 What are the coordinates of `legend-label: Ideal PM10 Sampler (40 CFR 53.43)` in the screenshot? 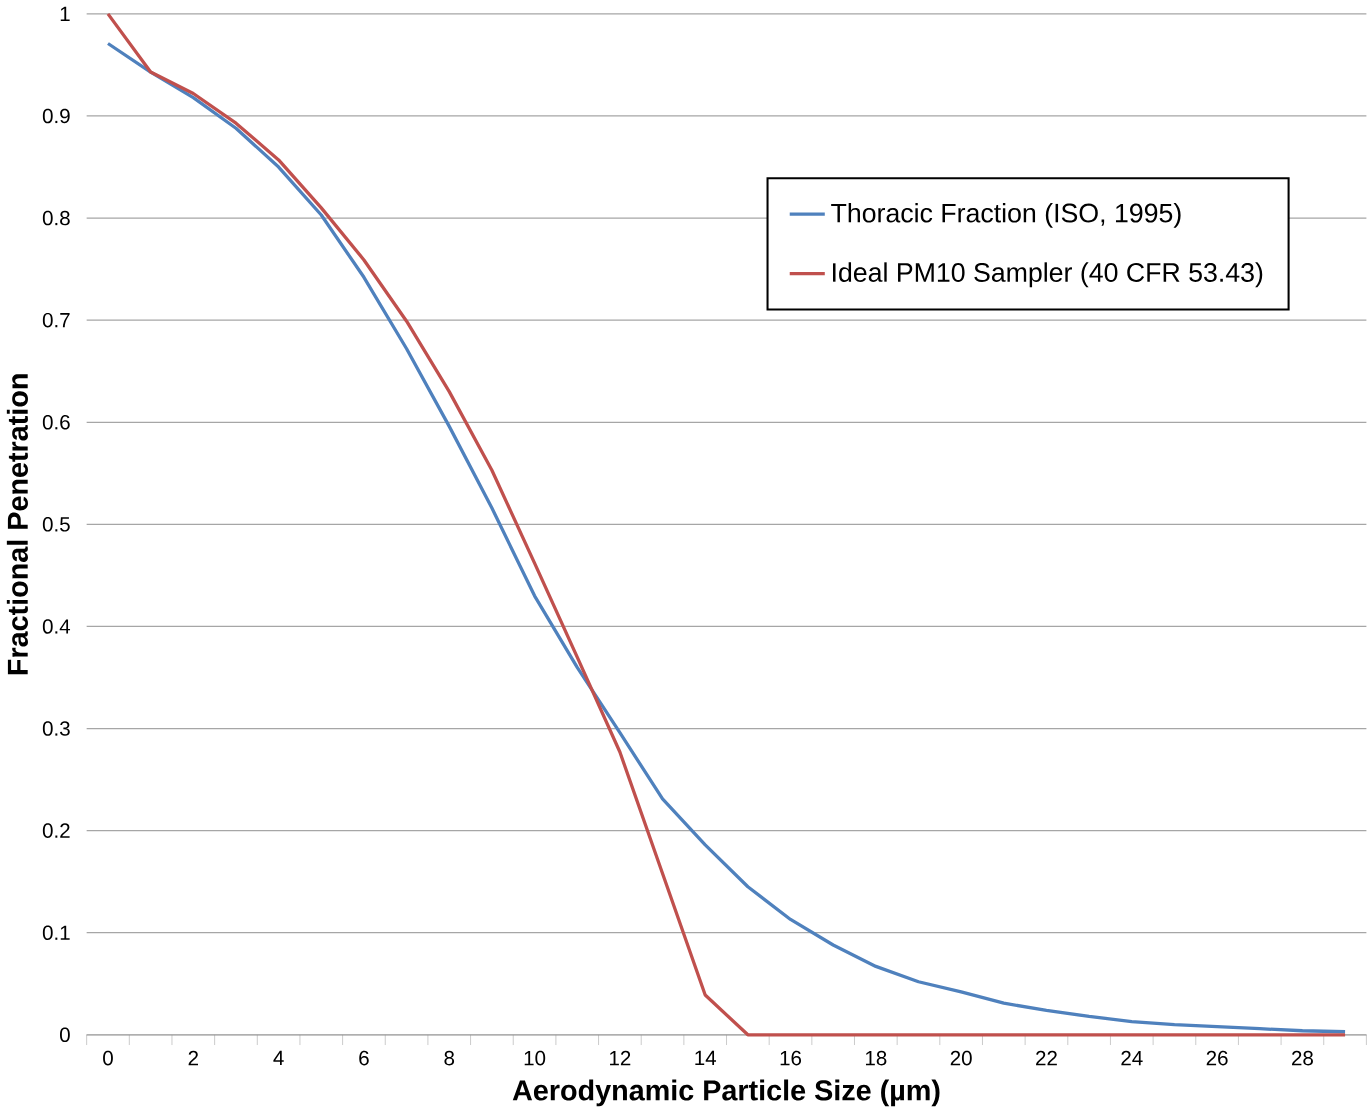 It's located at (1048, 275).